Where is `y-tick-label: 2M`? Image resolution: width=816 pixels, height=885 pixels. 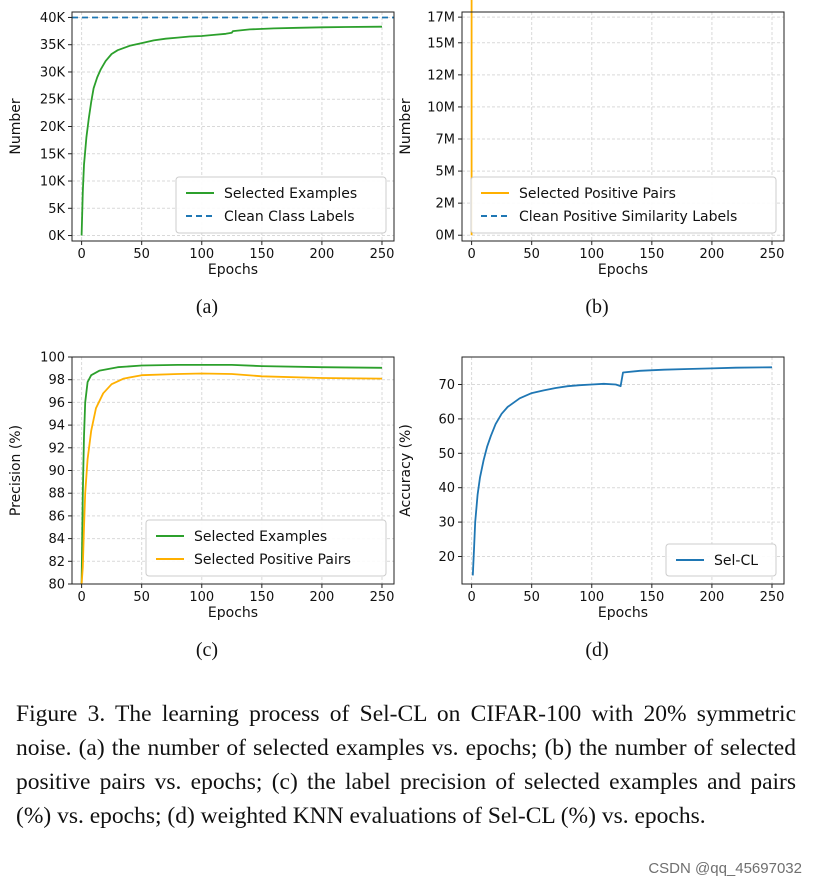 y-tick-label: 2M is located at coordinates (446, 204).